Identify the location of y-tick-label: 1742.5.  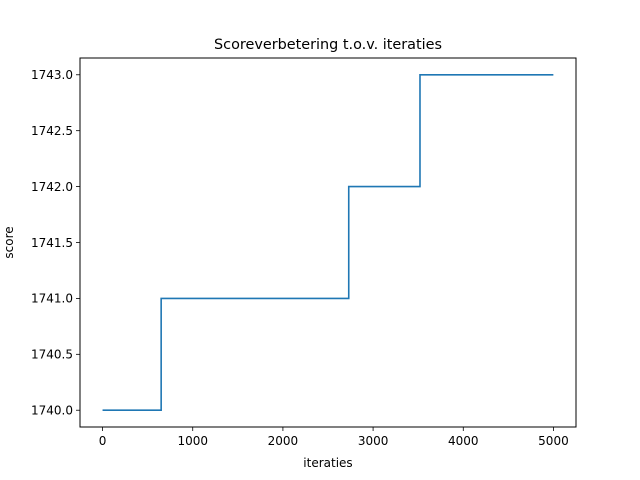
(52, 131).